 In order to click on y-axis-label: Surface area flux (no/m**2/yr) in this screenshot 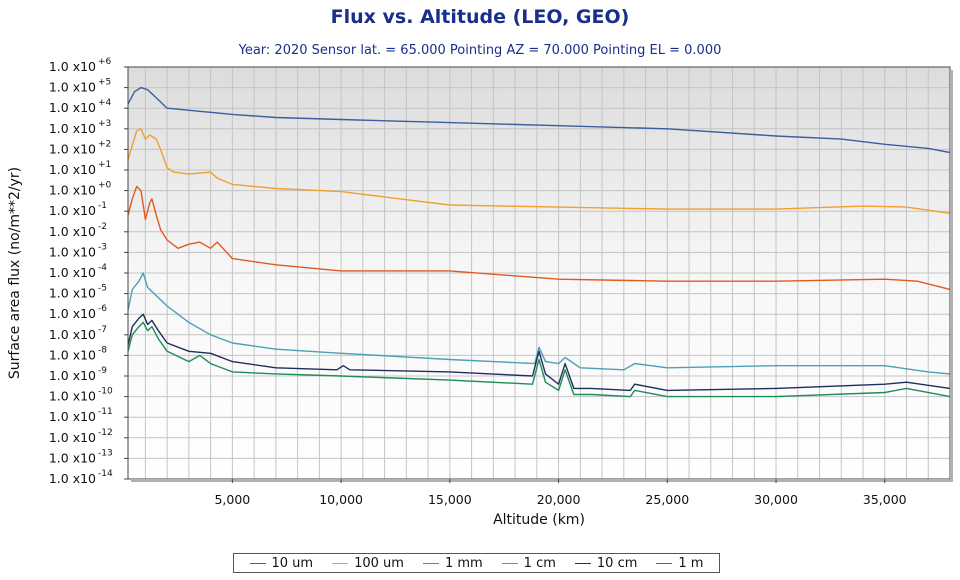, I will do `click(15, 273)`.